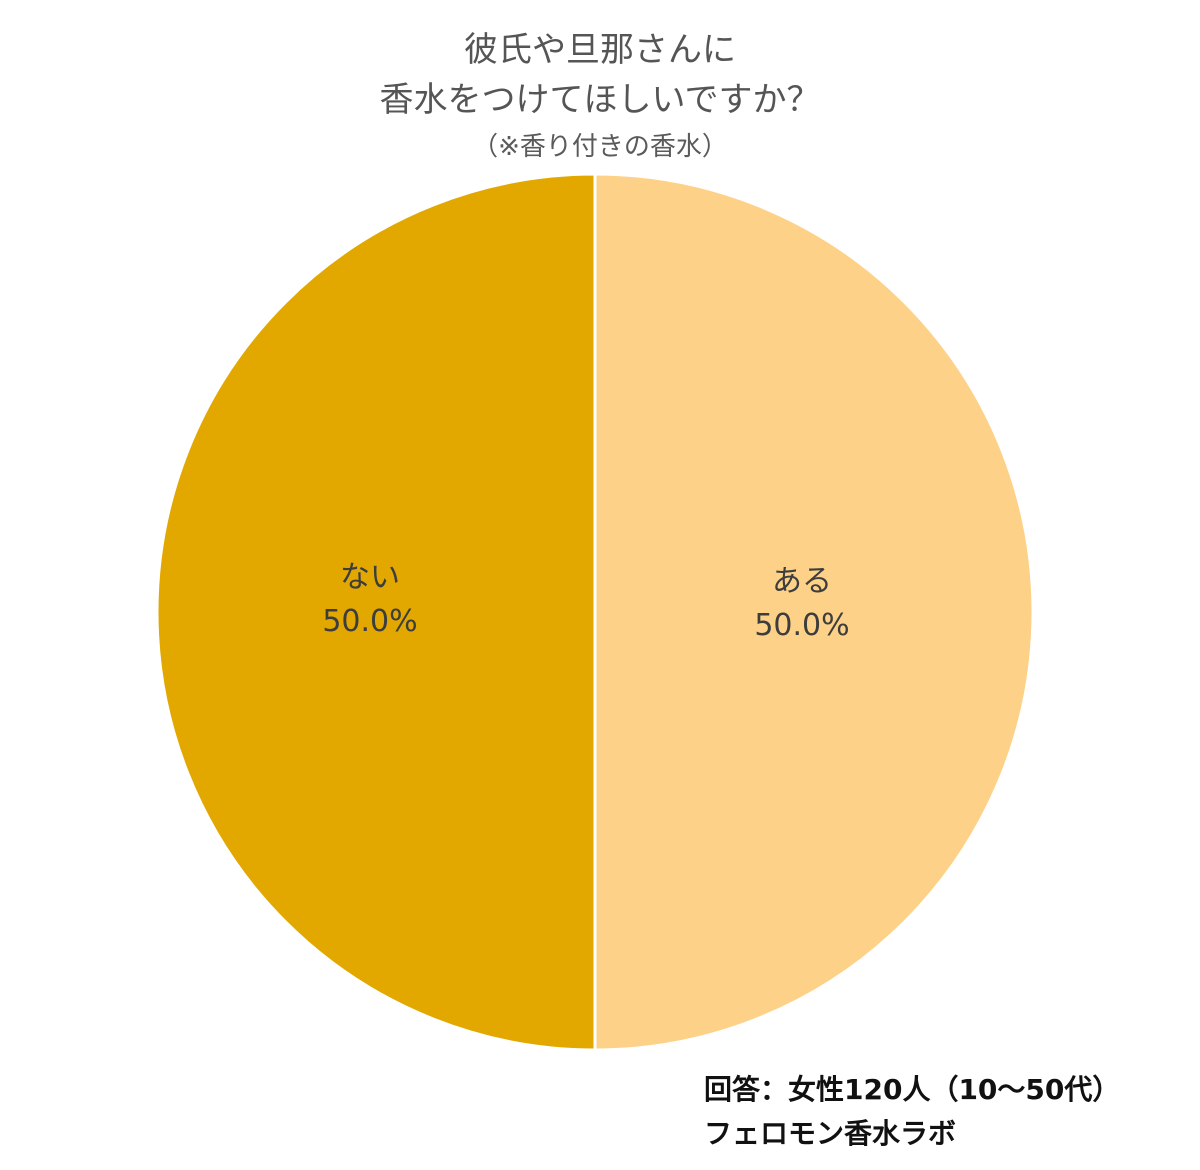 The height and width of the screenshot is (1170, 1200). What do you see at coordinates (830, 1133) in the screenshot?
I see `source-credit: フェロモン香水ラボ` at bounding box center [830, 1133].